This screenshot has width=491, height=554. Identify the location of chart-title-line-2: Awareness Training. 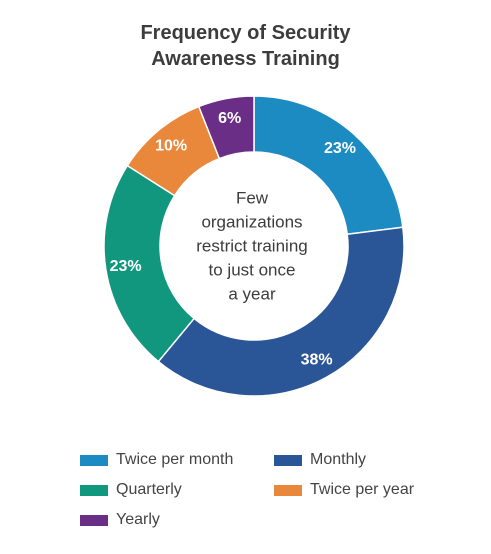
(245, 59).